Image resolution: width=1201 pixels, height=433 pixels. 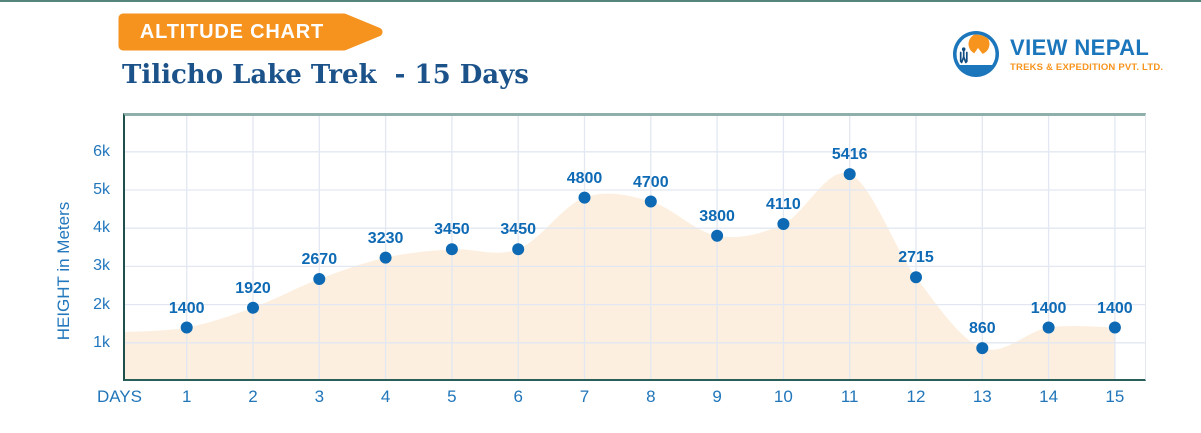 What do you see at coordinates (325, 75) in the screenshot?
I see `chart-title: Tilicho Lake Trek - 15 Days` at bounding box center [325, 75].